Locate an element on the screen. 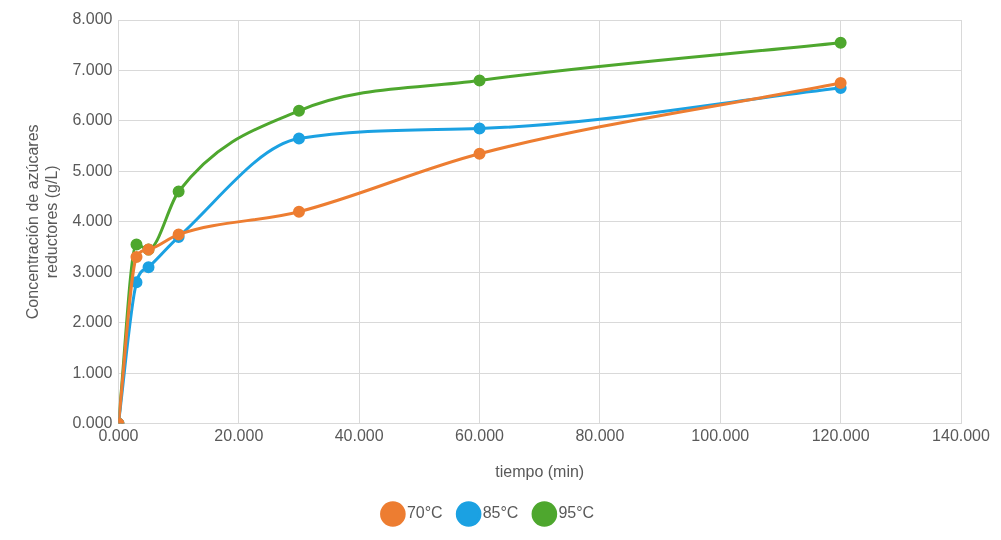 This screenshot has height=540, width=1001. y-tick-label: 2.000 is located at coordinates (92, 322).